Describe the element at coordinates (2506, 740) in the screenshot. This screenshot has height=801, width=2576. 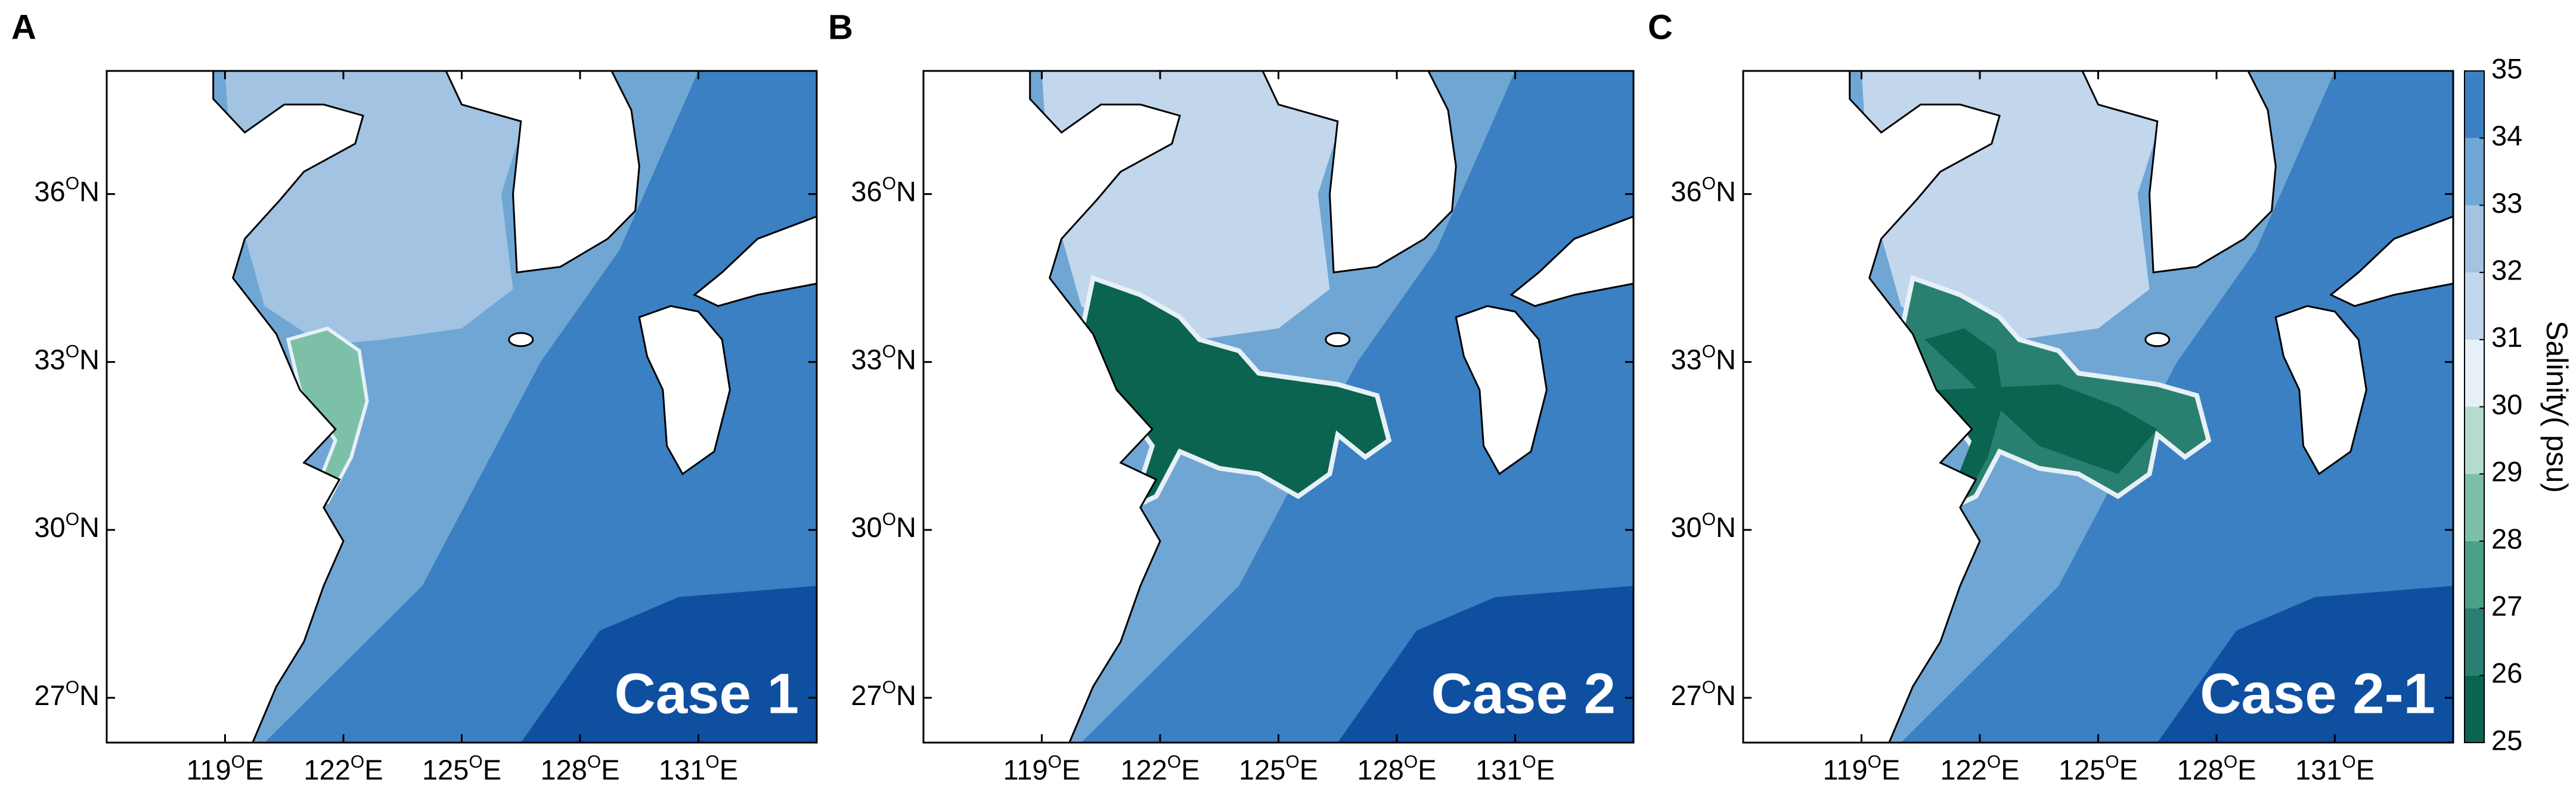
I see `colorbar-tick-label: 25` at that location.